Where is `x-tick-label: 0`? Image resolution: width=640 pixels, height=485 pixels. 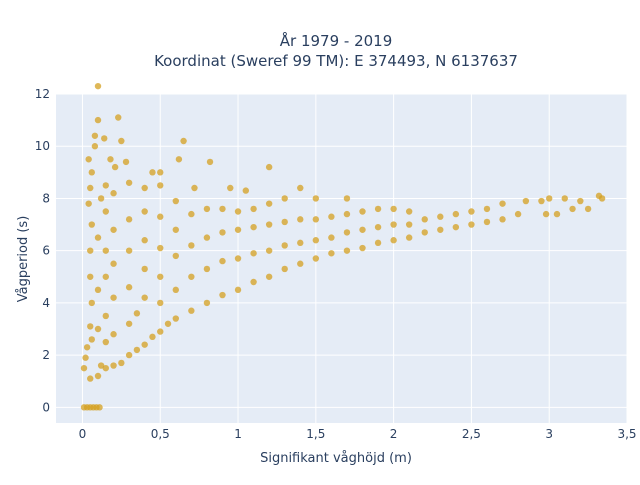 x-tick-label: 0 is located at coordinates (83, 434).